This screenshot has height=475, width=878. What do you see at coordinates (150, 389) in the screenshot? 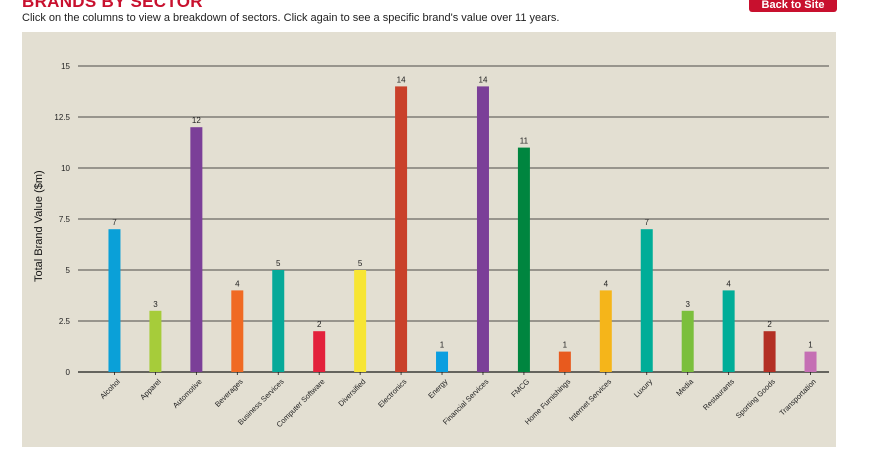
I see `x-tick-label: Apparel` at bounding box center [150, 389].